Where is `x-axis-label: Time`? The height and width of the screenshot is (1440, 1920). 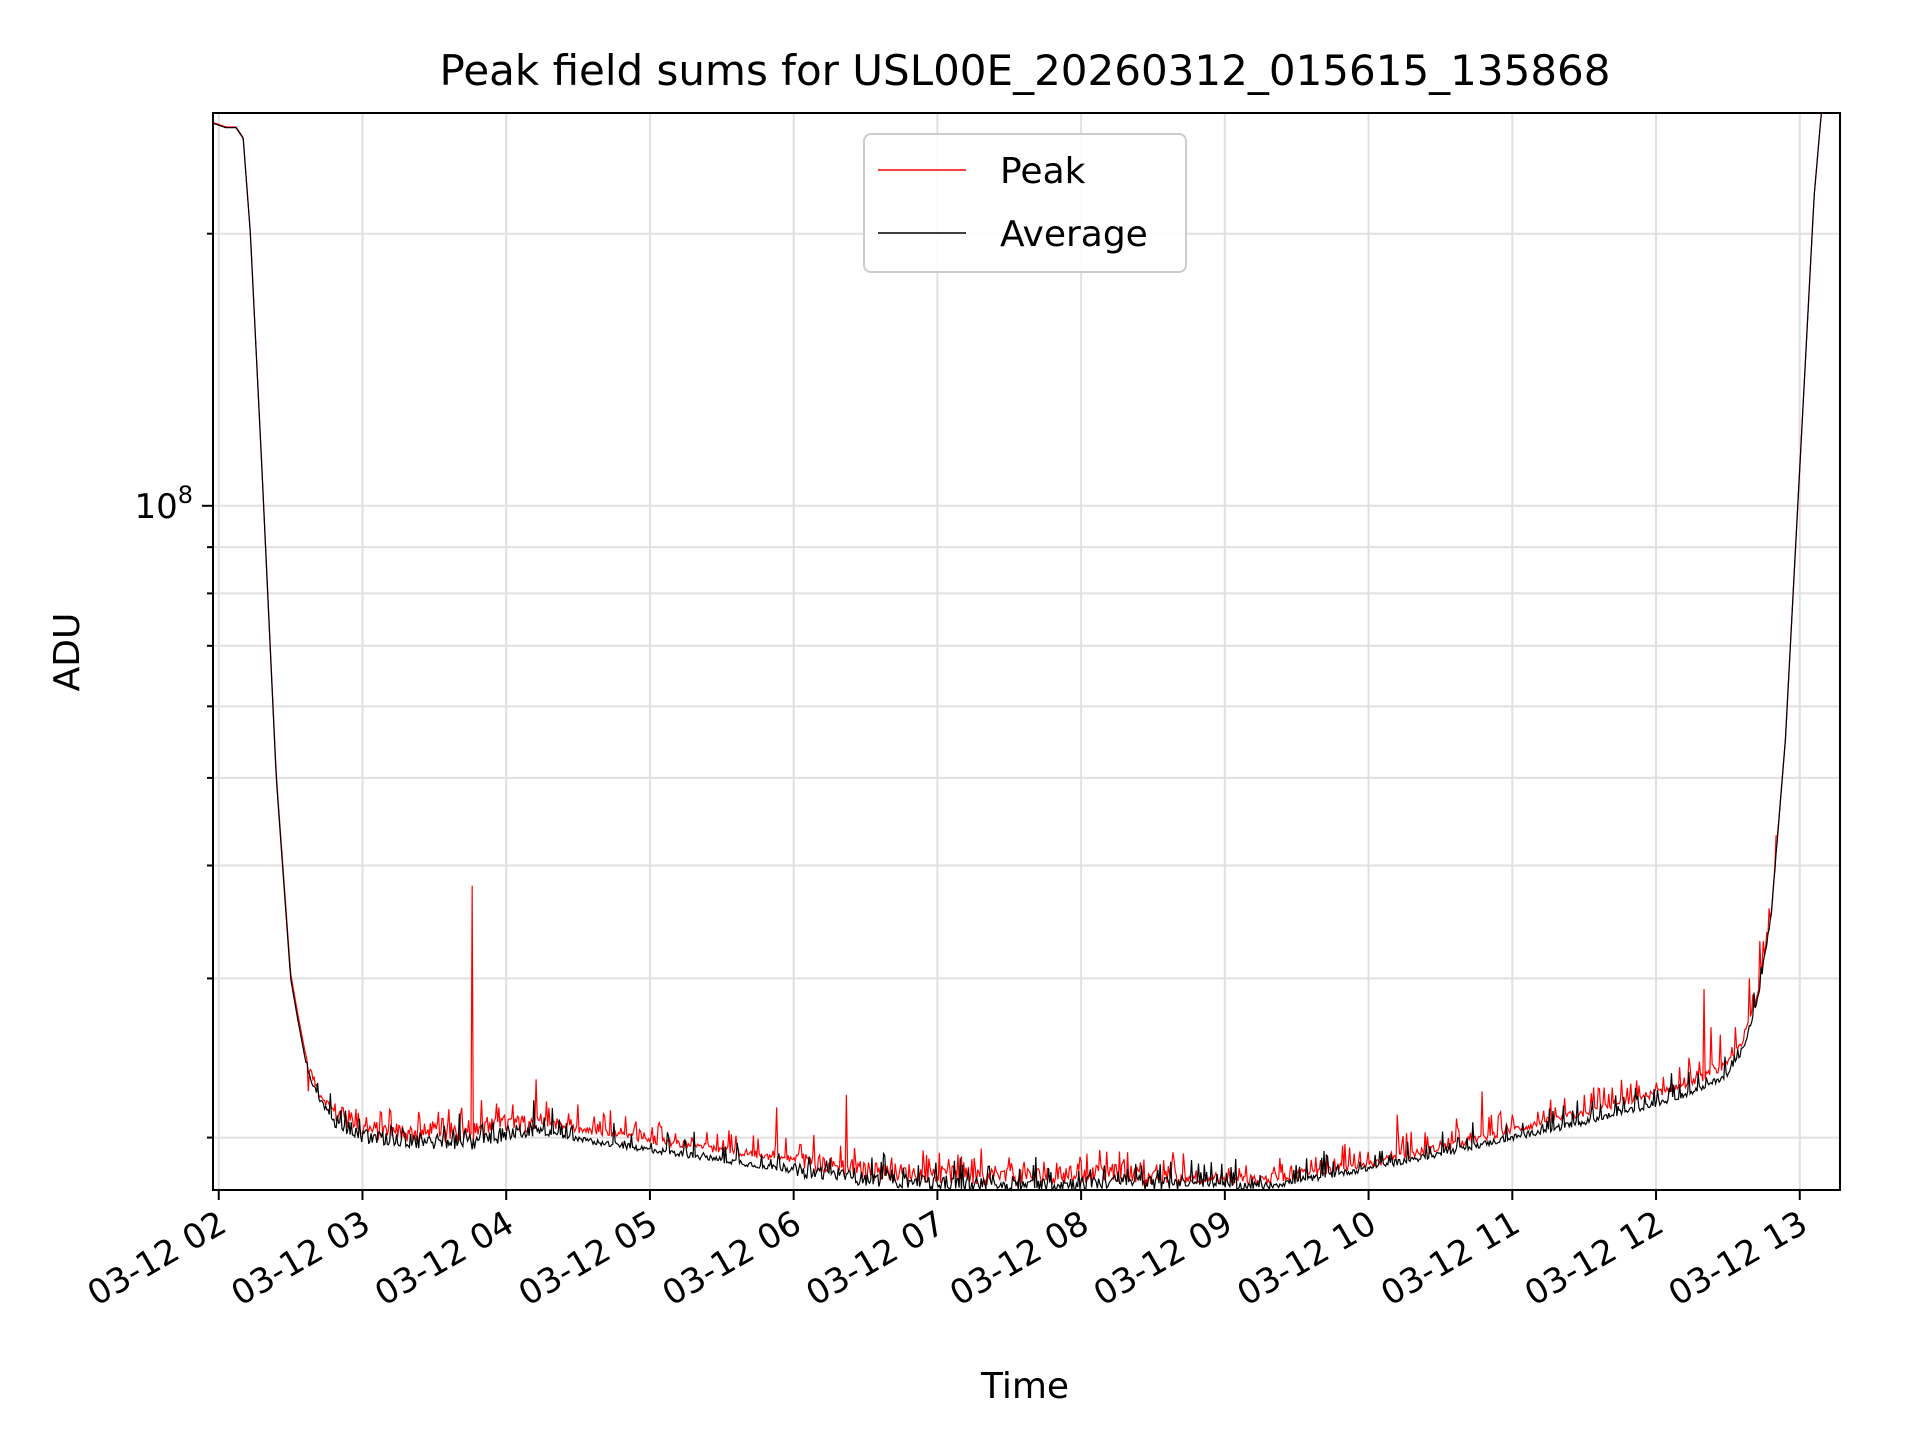
x-axis-label: Time is located at coordinates (1024, 1386).